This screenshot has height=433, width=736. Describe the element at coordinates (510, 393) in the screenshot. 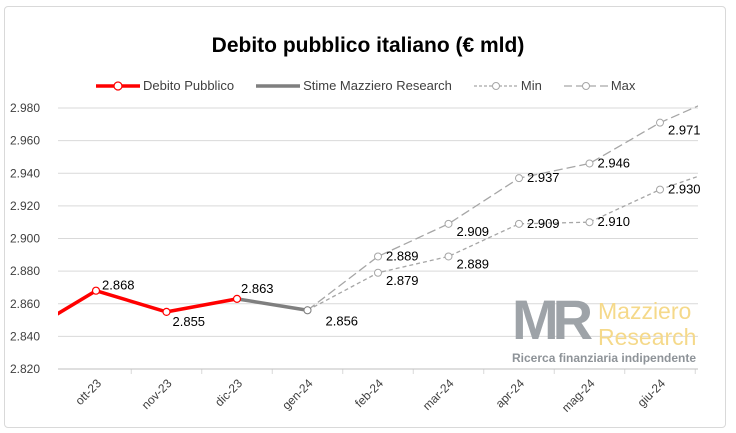

I see `x-tick-label: apr-24` at that location.